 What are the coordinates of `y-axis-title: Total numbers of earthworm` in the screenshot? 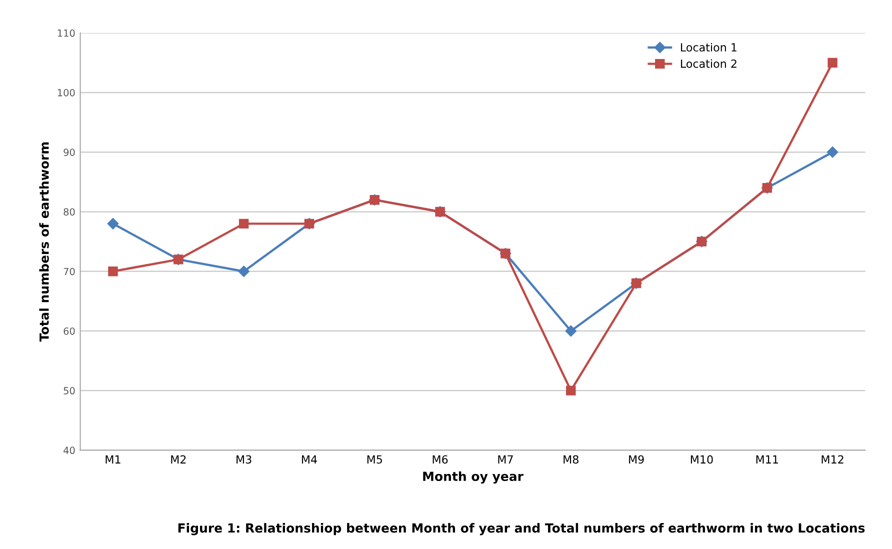 It's located at (44, 242).